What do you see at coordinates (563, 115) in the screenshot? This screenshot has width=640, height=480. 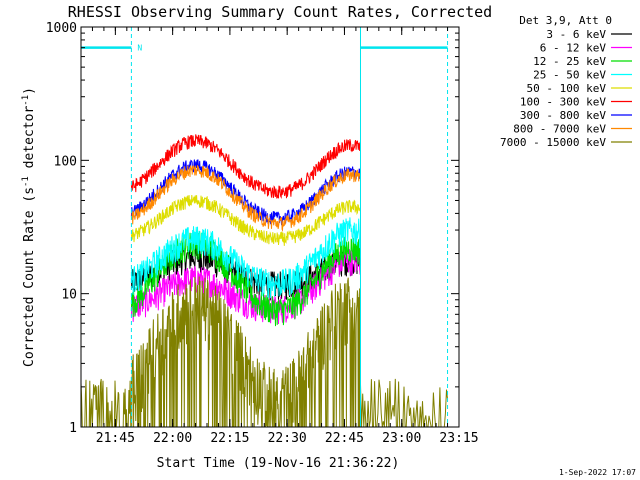 I see `legend-entry-label: 300 - 800 keV` at bounding box center [563, 115].